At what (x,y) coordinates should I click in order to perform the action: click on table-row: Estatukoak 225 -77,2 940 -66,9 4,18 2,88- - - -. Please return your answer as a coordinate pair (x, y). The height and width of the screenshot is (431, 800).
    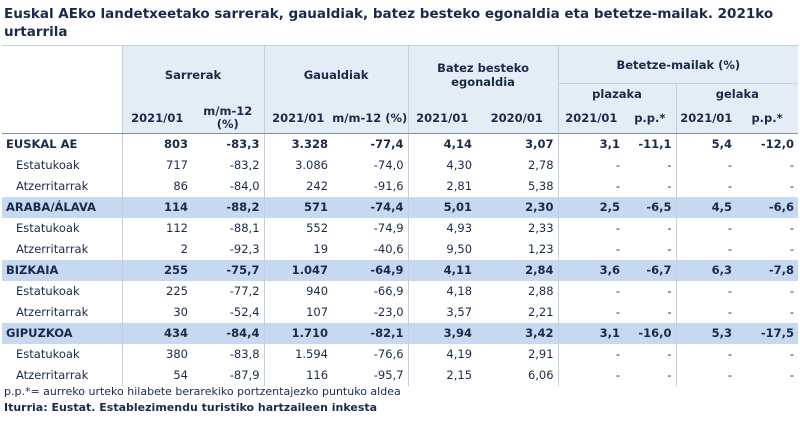
    Looking at the image, I should click on (400, 291).